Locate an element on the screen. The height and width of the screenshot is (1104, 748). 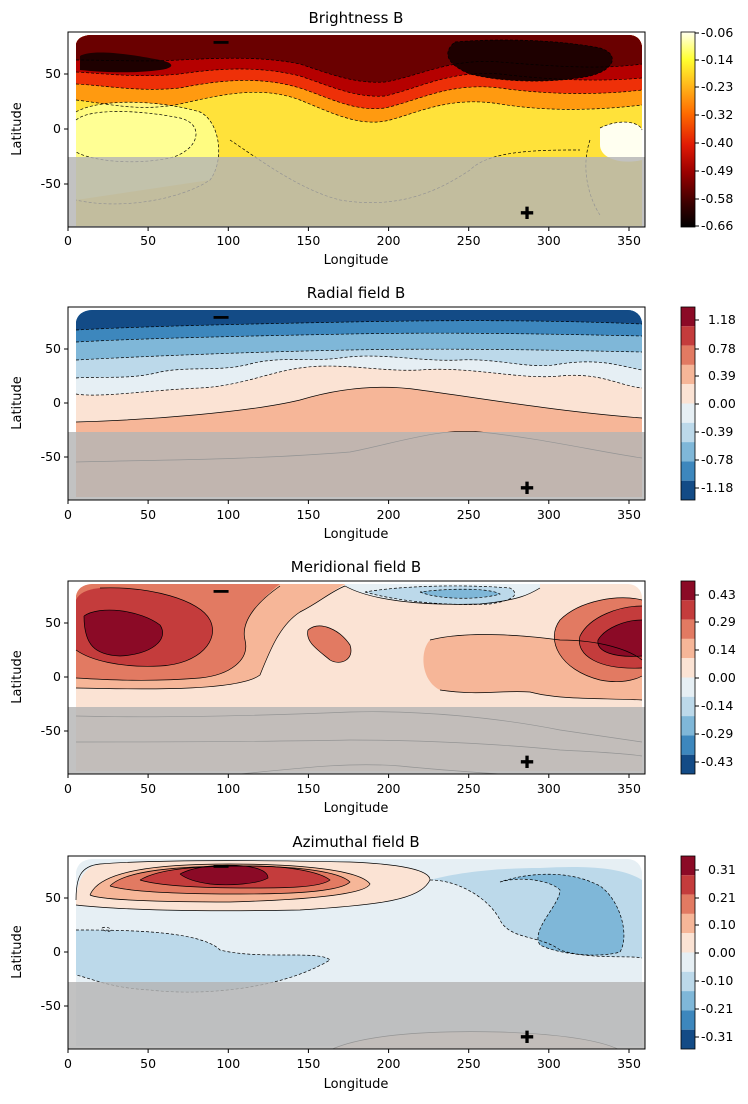
cb-tick-label: -0.31 is located at coordinates (717, 1036).